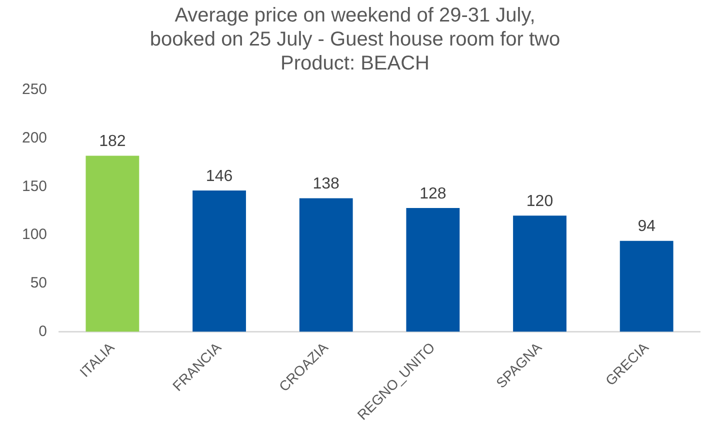 The height and width of the screenshot is (432, 710). What do you see at coordinates (35, 89) in the screenshot?
I see `y-tick-label: 250` at bounding box center [35, 89].